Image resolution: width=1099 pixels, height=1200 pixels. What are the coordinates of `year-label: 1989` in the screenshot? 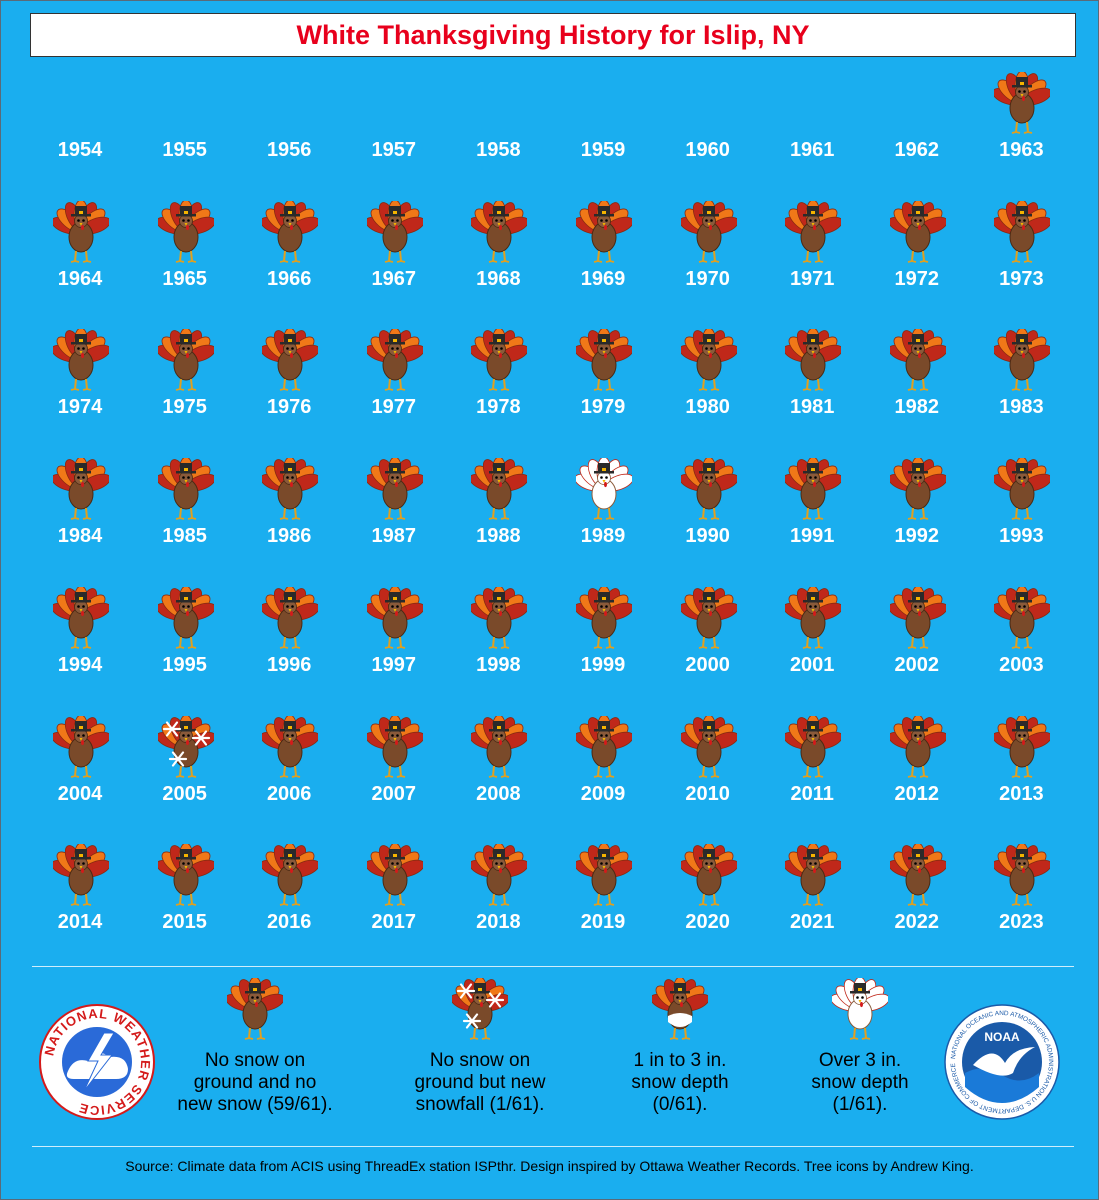 It's located at (603, 536).